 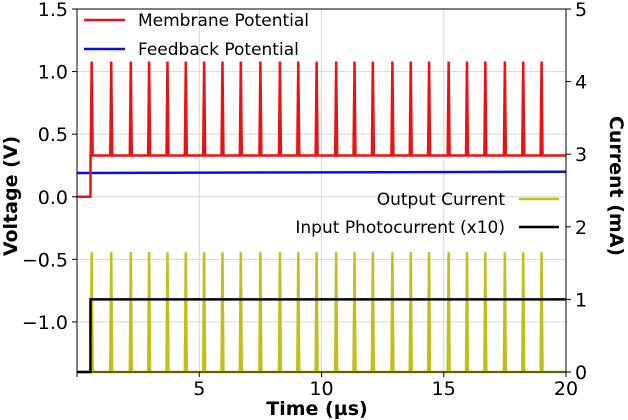 What do you see at coordinates (196, 35) in the screenshot?
I see `legend-upper: Membrane Potential Feedback Potential` at bounding box center [196, 35].